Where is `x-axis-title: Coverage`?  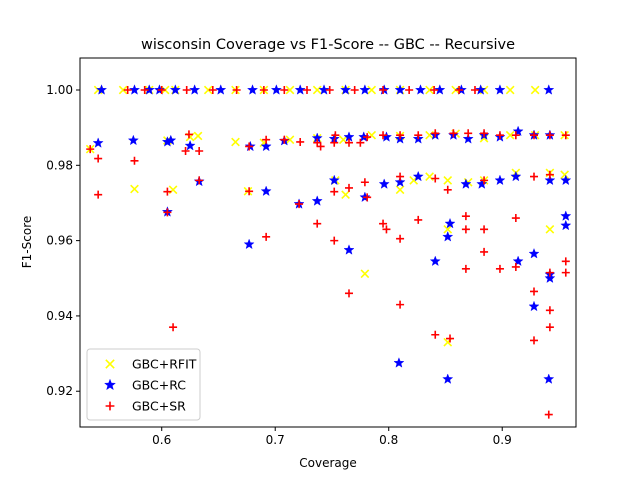
x-axis-title: Coverage is located at coordinates (328, 463).